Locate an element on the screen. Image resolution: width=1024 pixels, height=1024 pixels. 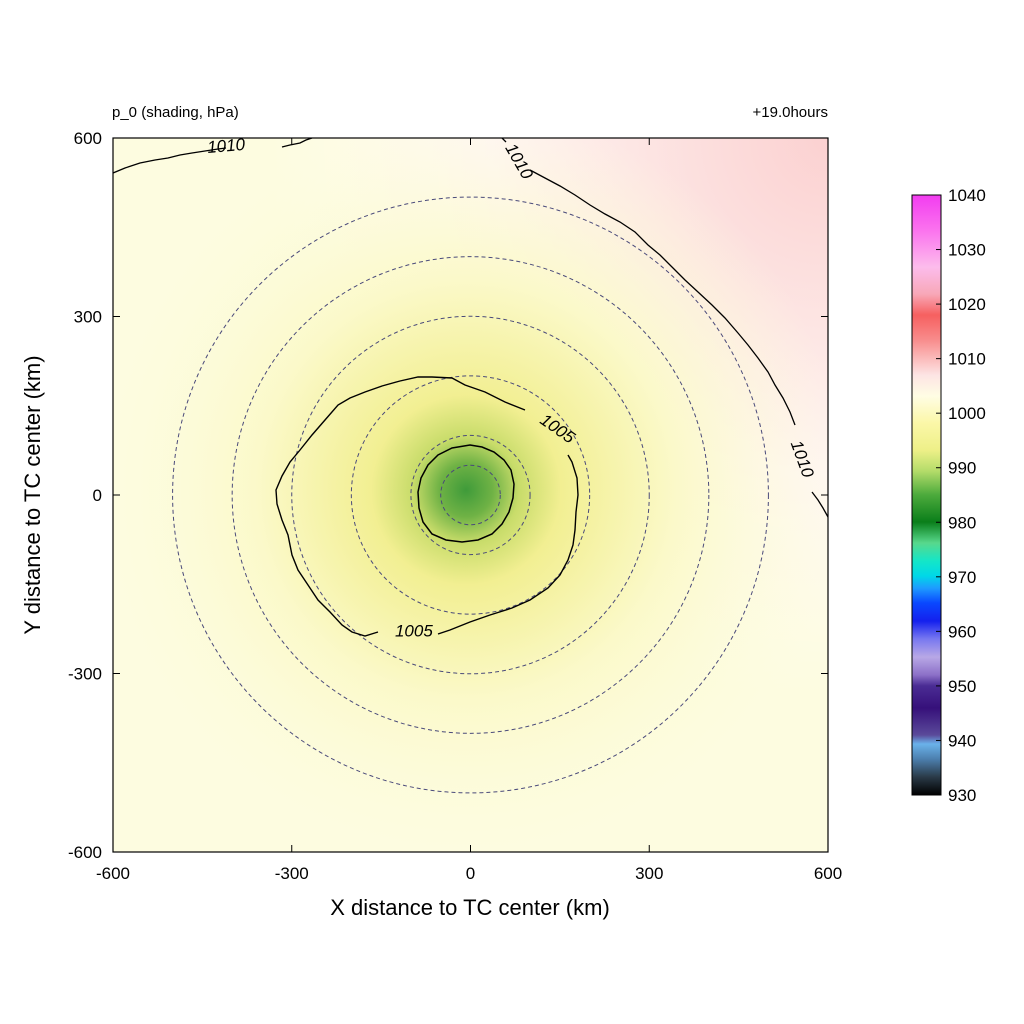
colorbar-scale is located at coordinates (926, 495).